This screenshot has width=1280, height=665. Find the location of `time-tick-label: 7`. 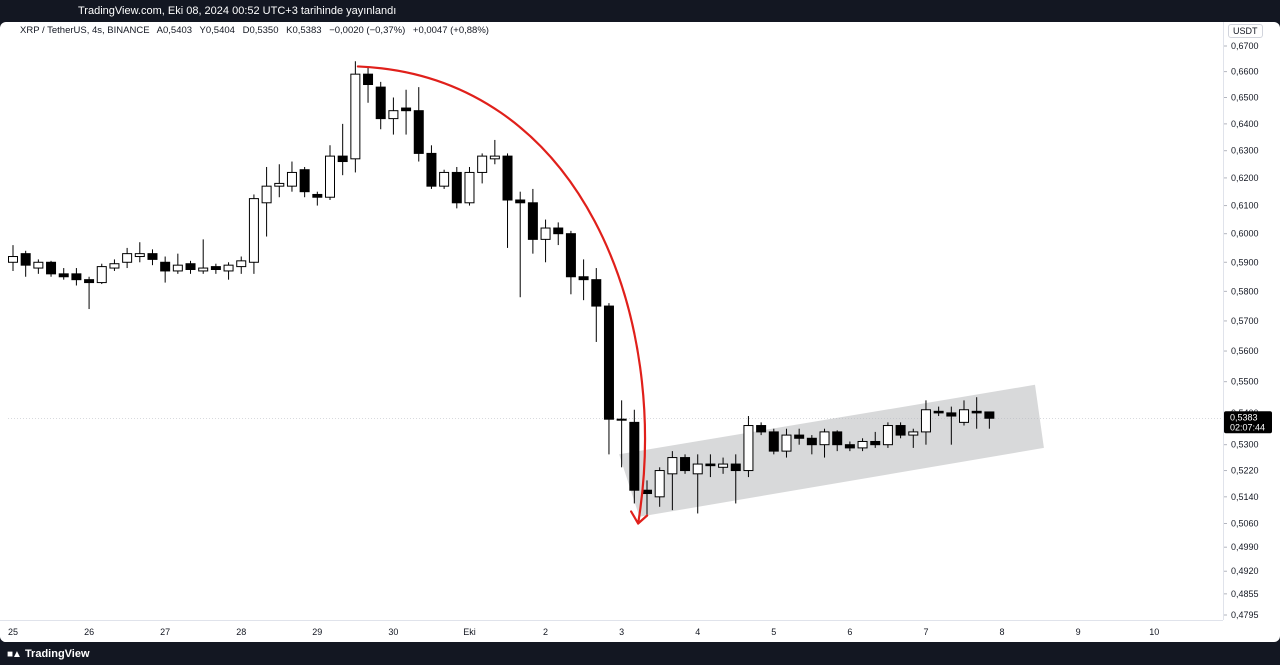

time-tick-label: 7 is located at coordinates (925, 632).